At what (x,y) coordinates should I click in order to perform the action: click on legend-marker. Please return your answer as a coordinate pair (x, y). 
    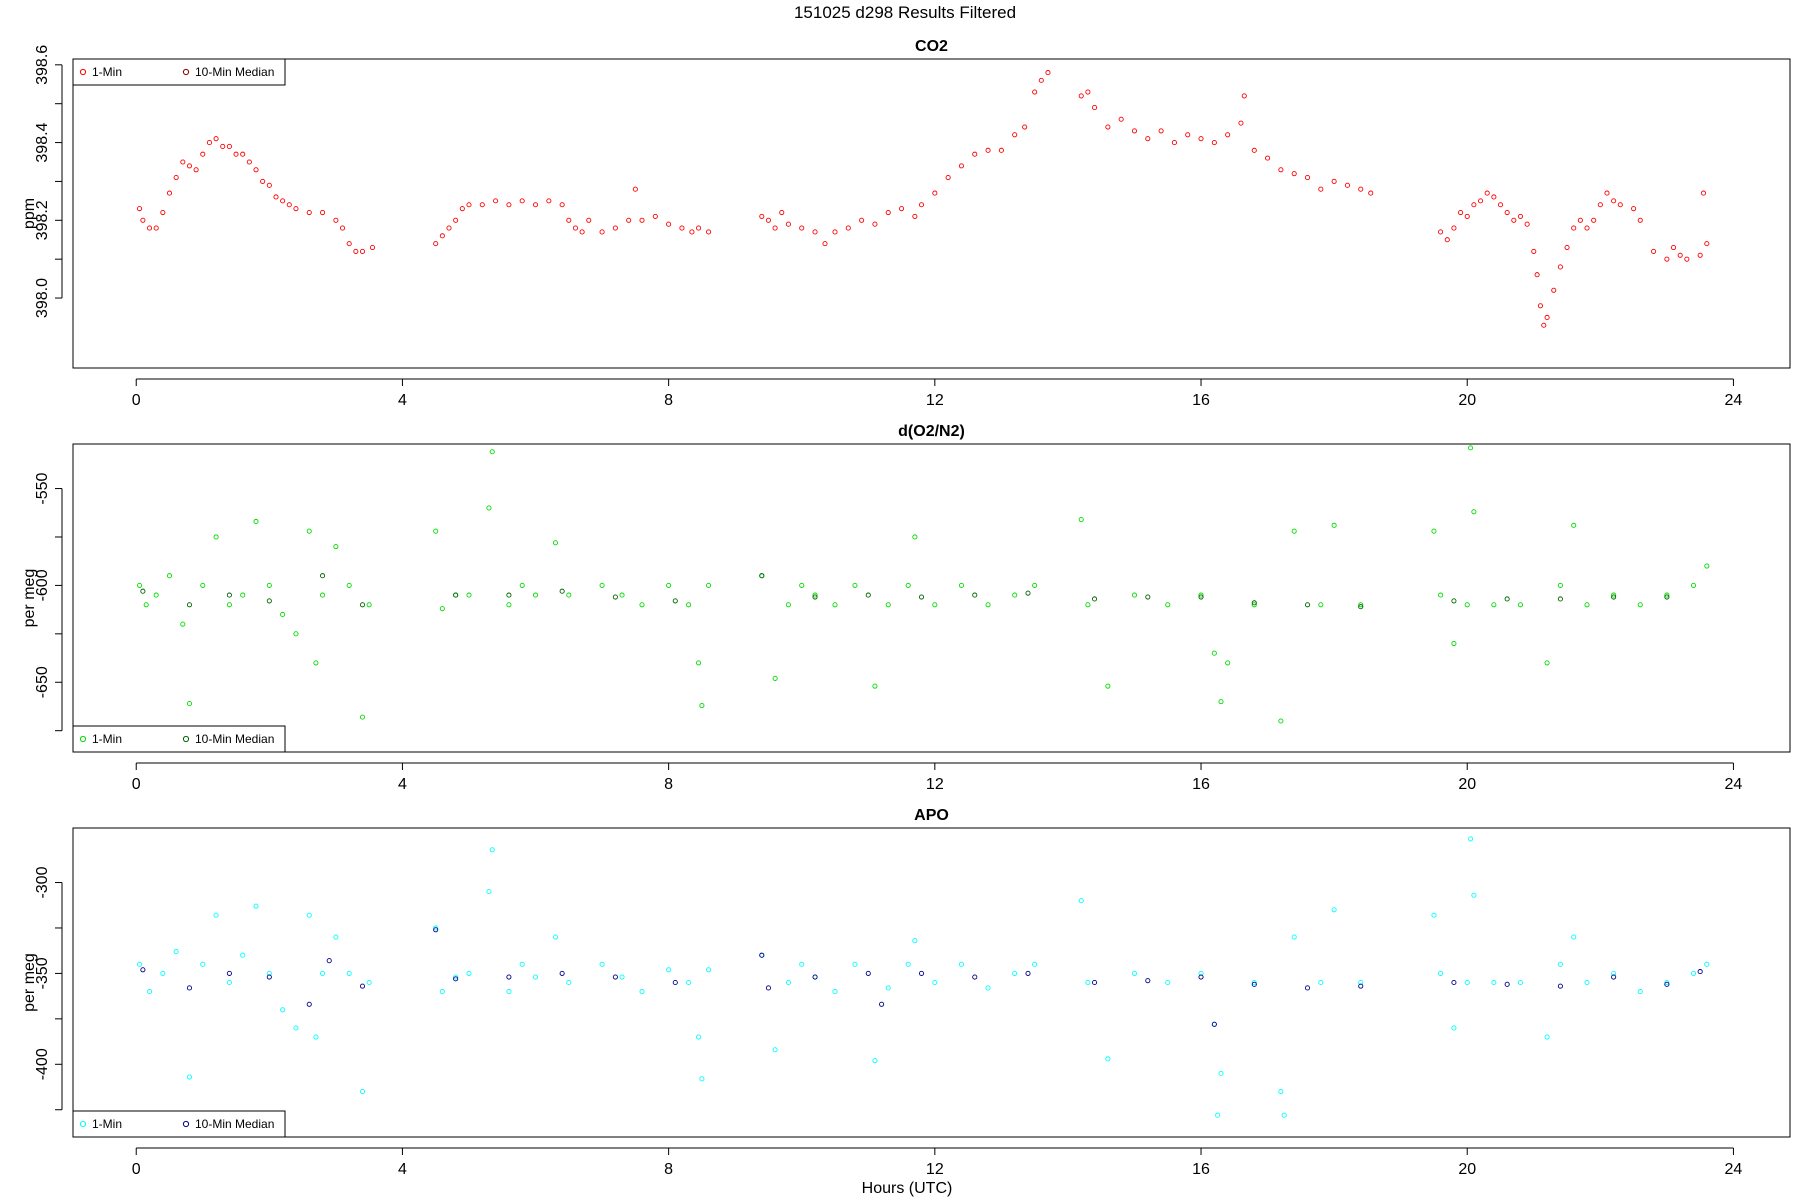
    Looking at the image, I should click on (186, 1124).